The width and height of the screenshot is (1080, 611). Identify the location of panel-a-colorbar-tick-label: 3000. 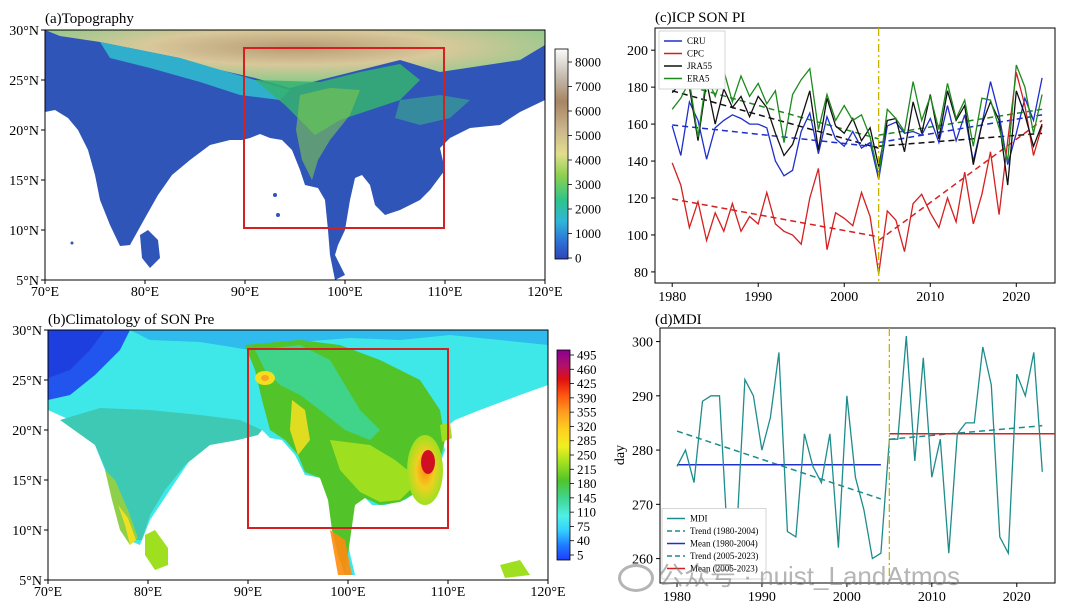
(588, 184).